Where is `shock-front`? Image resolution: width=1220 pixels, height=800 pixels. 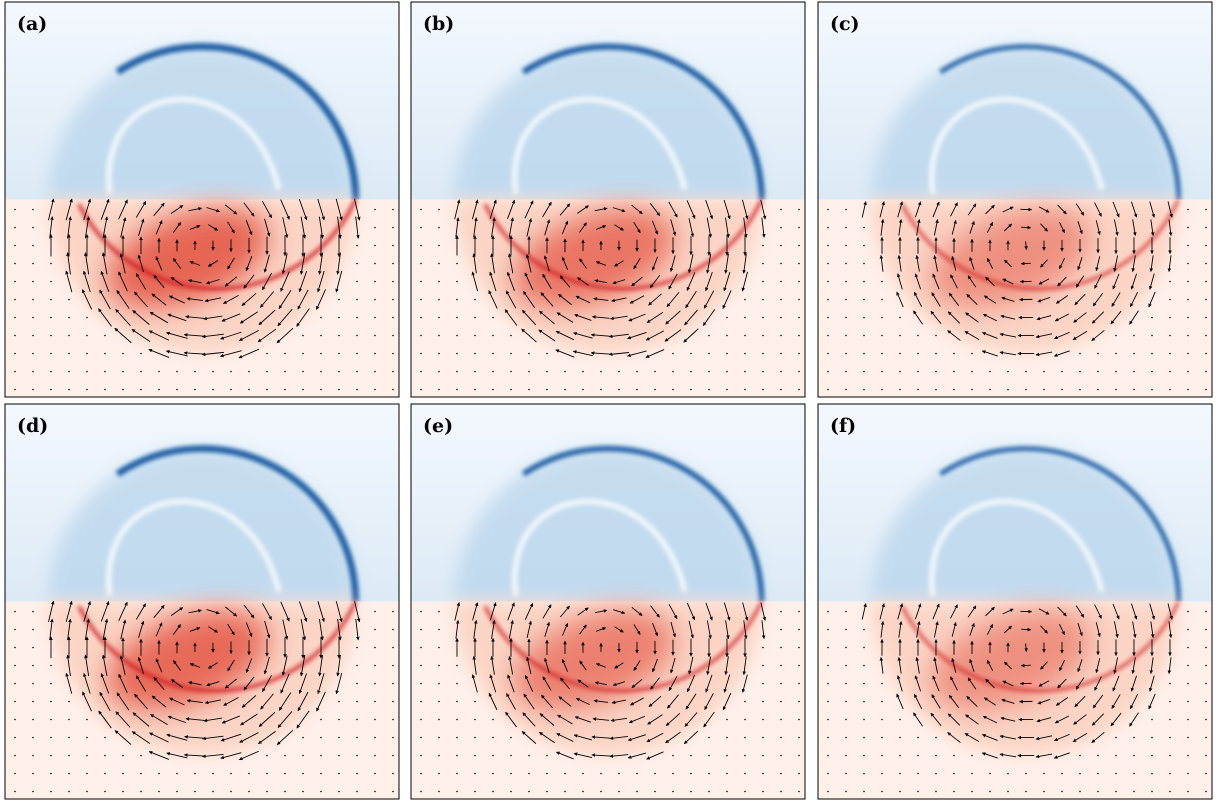 shock-front is located at coordinates (1060, 524).